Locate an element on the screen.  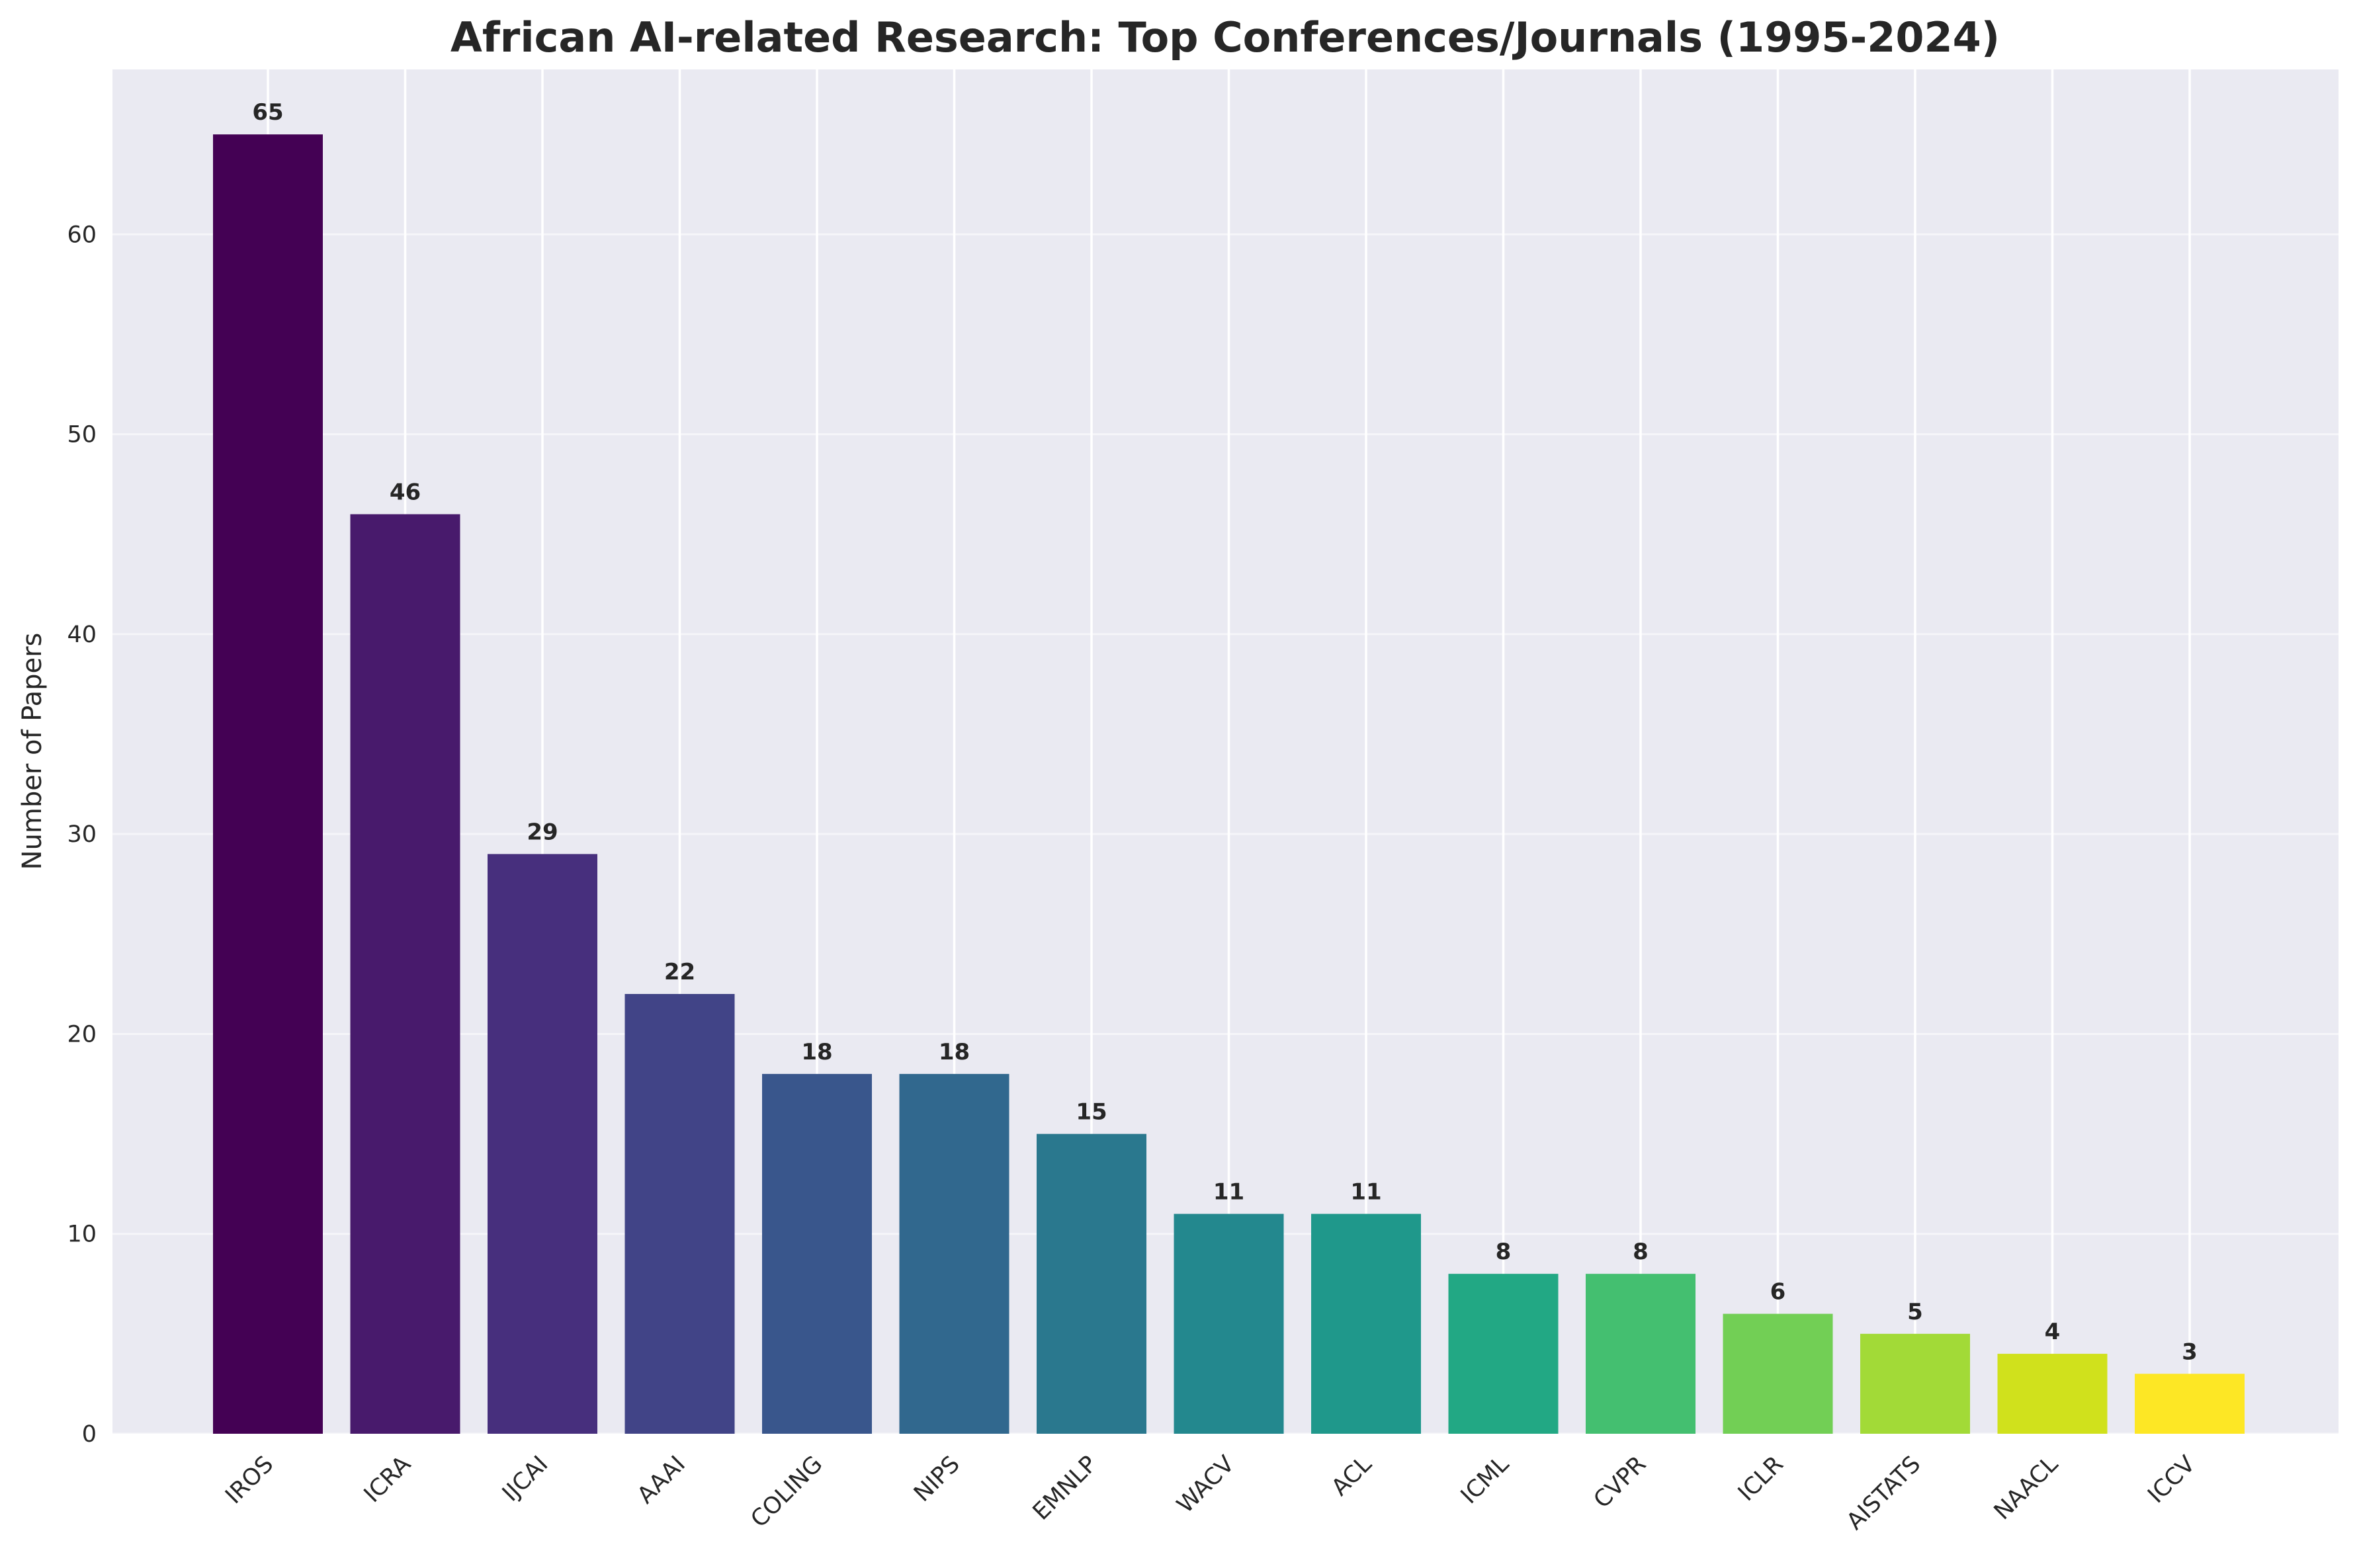
x-tick-label: AAAI is located at coordinates (661, 1480).